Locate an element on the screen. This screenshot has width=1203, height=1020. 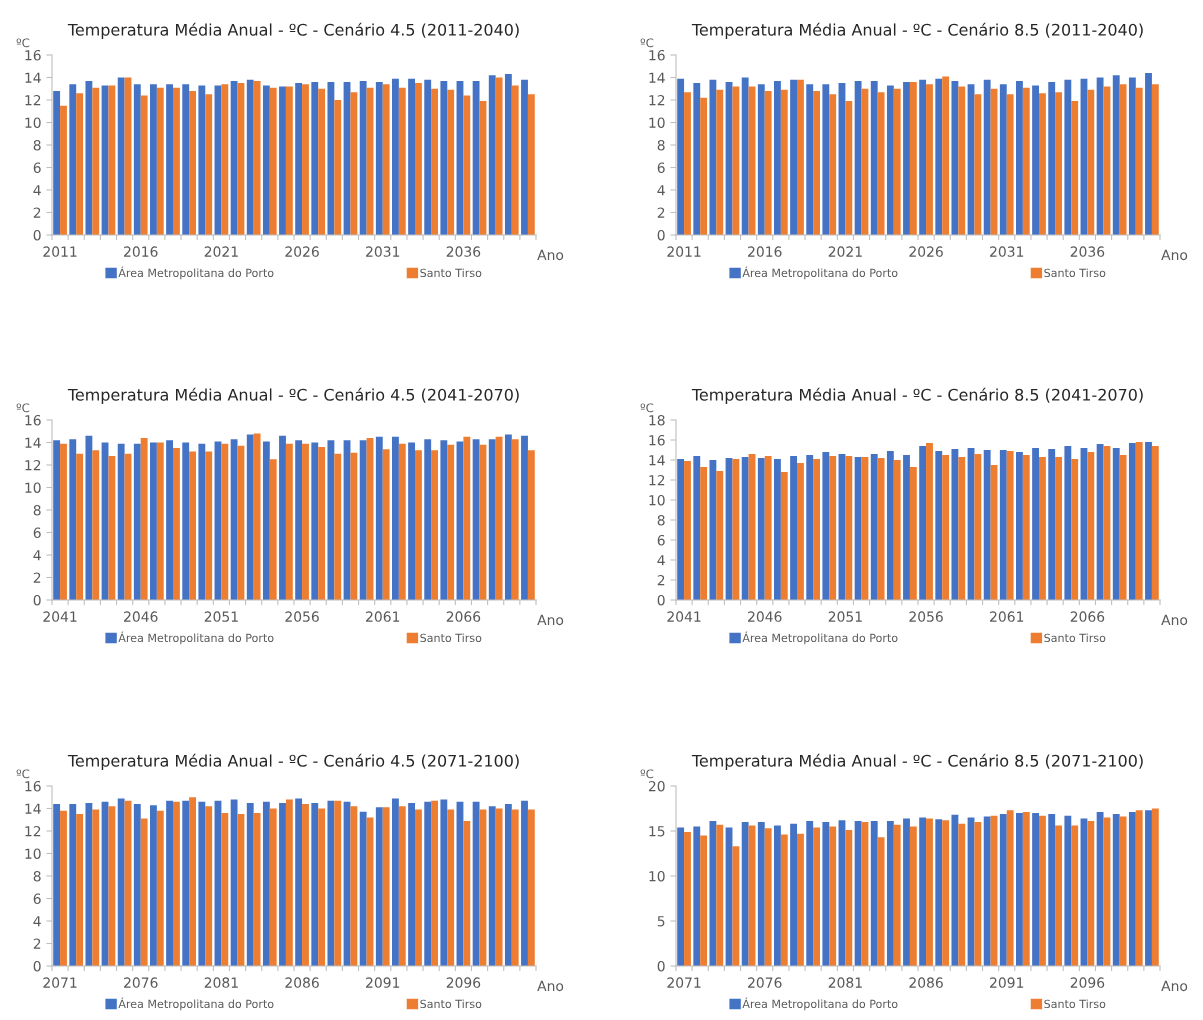
chart-title: Temperatura Média Anual - ºC - Cenário 8.5 (2011-2040) is located at coordinates (917, 30).